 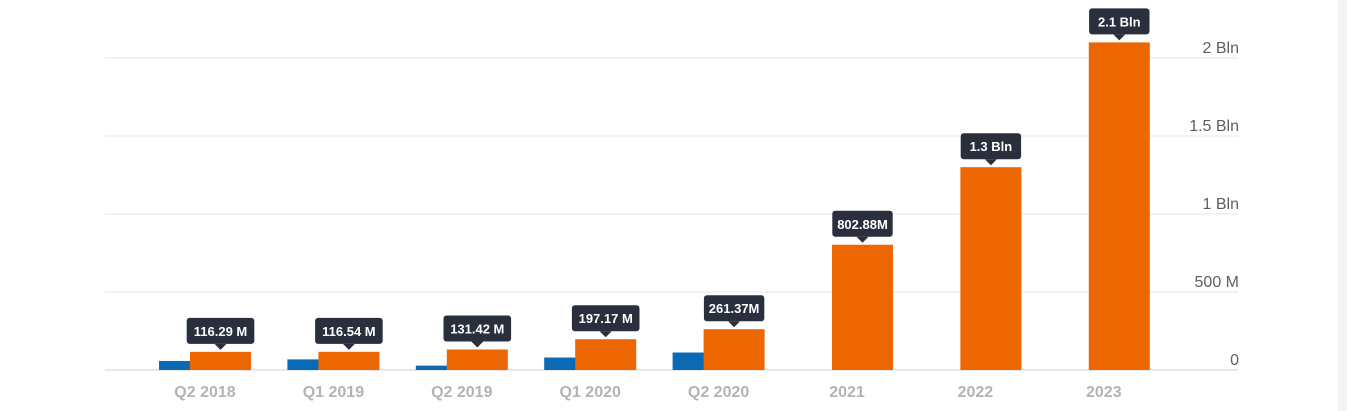 I want to click on data-label: 197.17 M, so click(x=606, y=318).